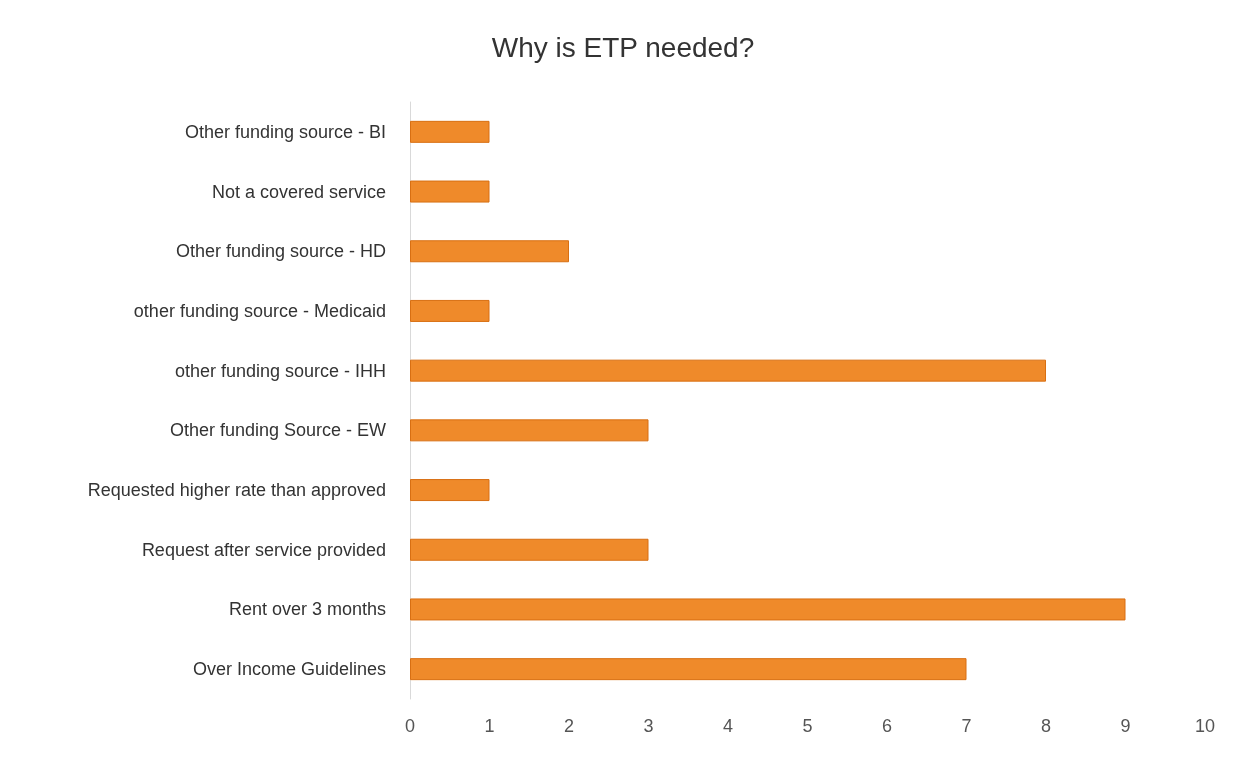  What do you see at coordinates (623, 47) in the screenshot?
I see `chart-title: Why is ETP needed?` at bounding box center [623, 47].